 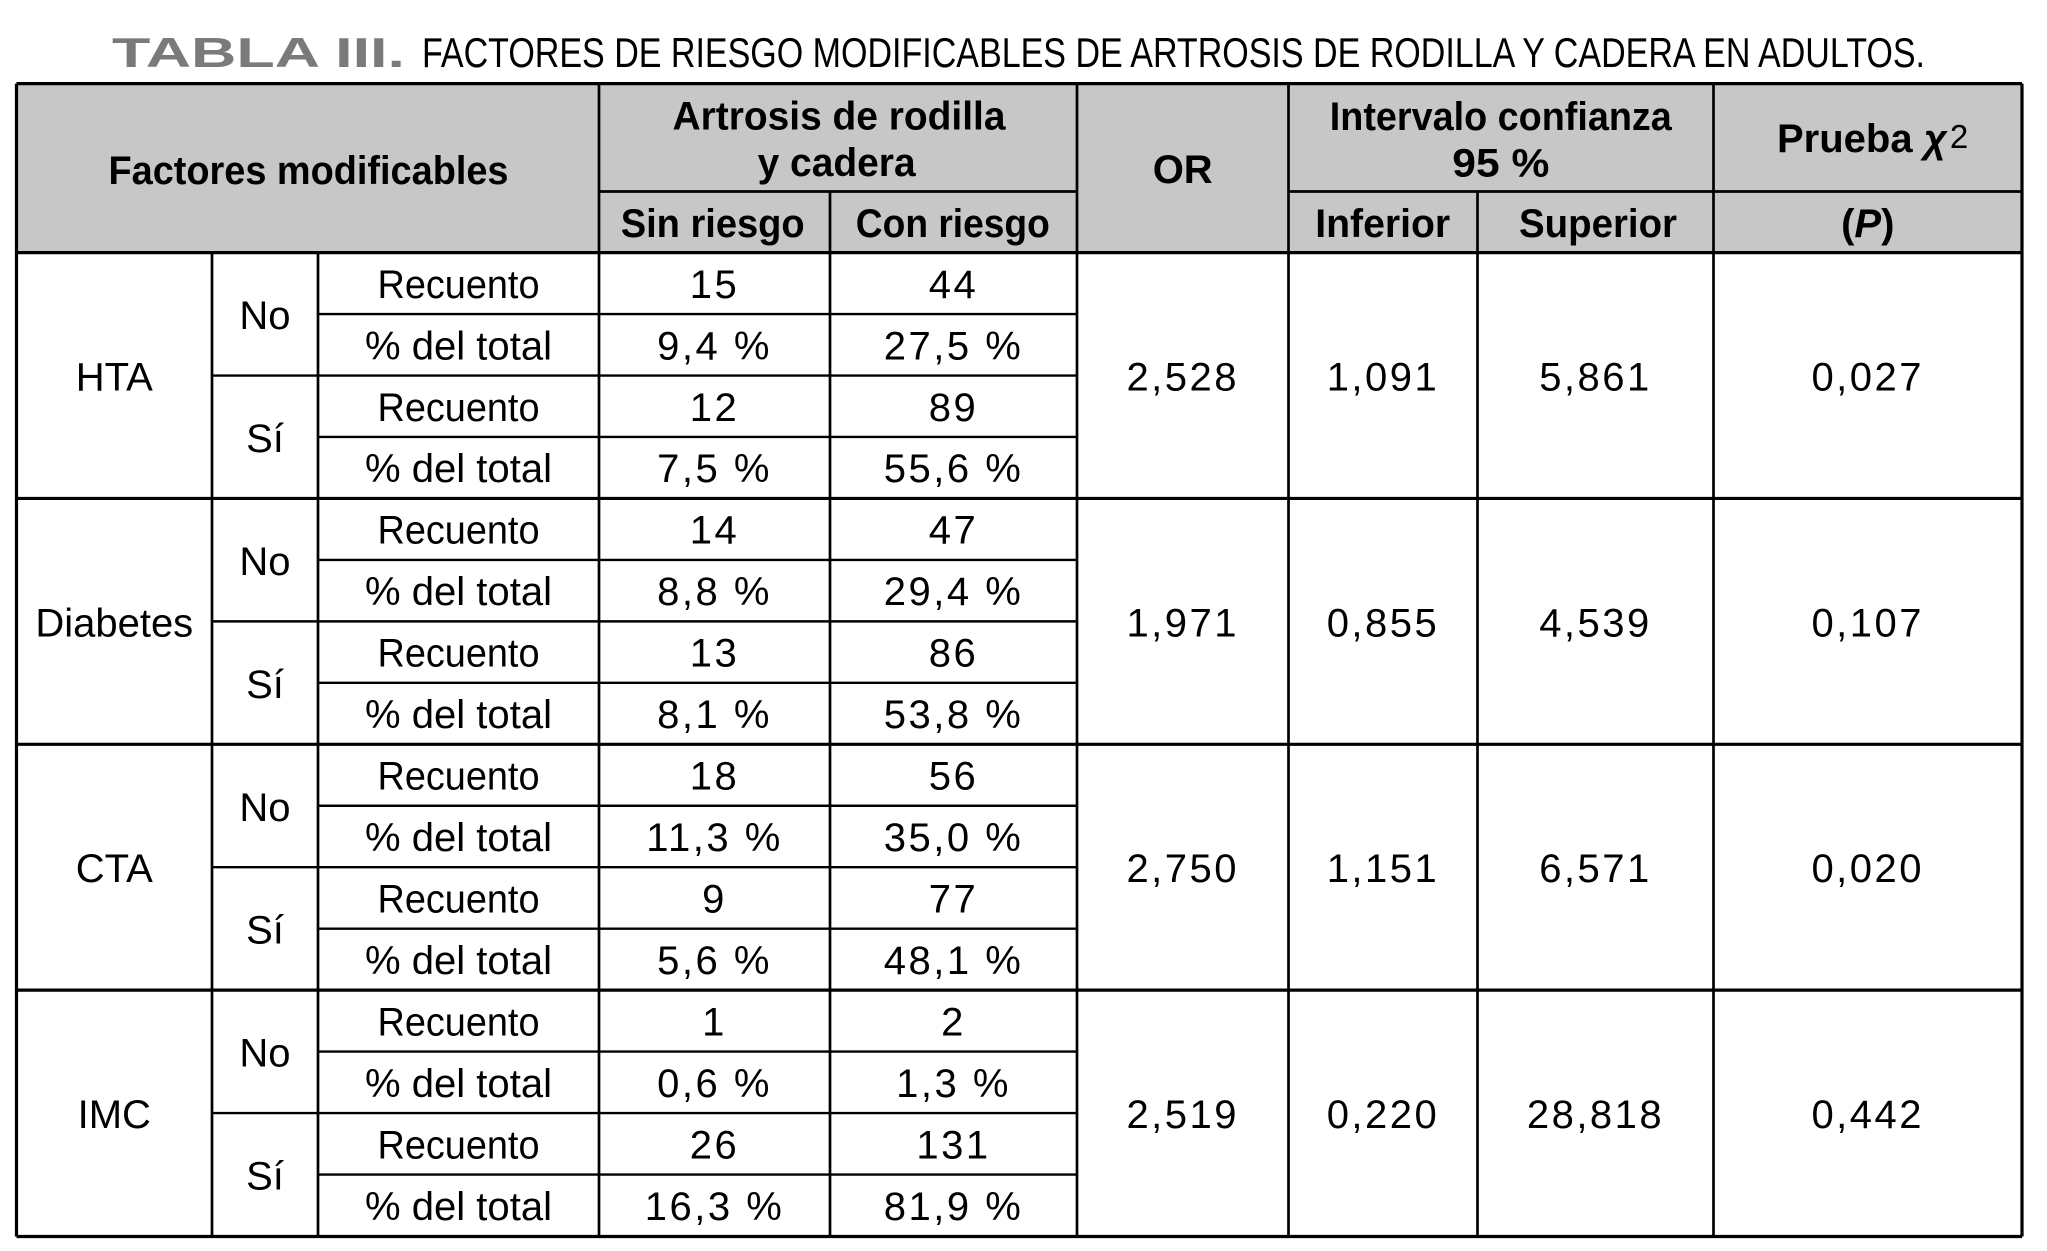 I want to click on svg-text: 28,818, so click(x=1595, y=1115).